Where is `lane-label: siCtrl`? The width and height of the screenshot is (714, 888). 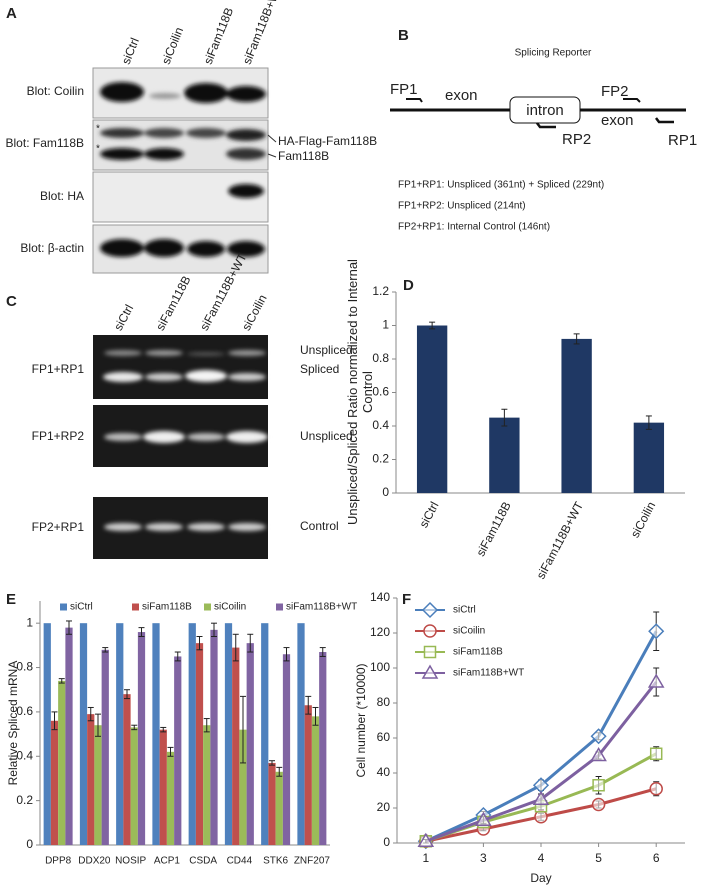 lane-label: siCtrl is located at coordinates (123, 317).